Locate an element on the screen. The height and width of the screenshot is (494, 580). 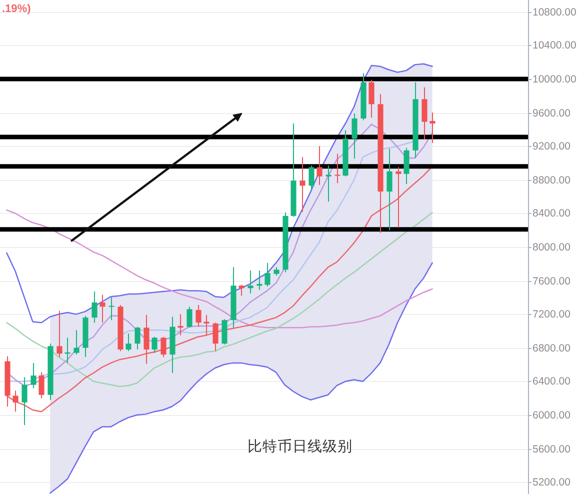
y-tick-label: 10400.00 is located at coordinates (554, 46).